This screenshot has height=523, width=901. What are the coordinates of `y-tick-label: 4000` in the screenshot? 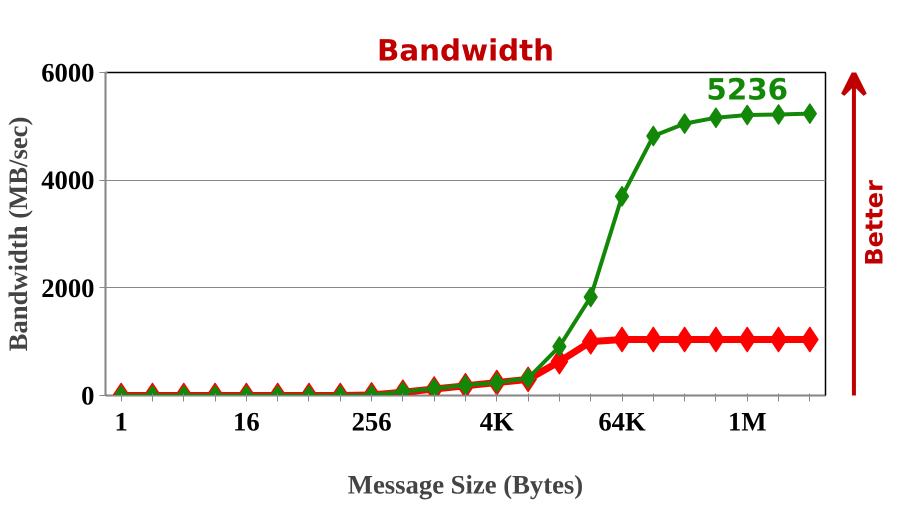 It's located at (67, 180).